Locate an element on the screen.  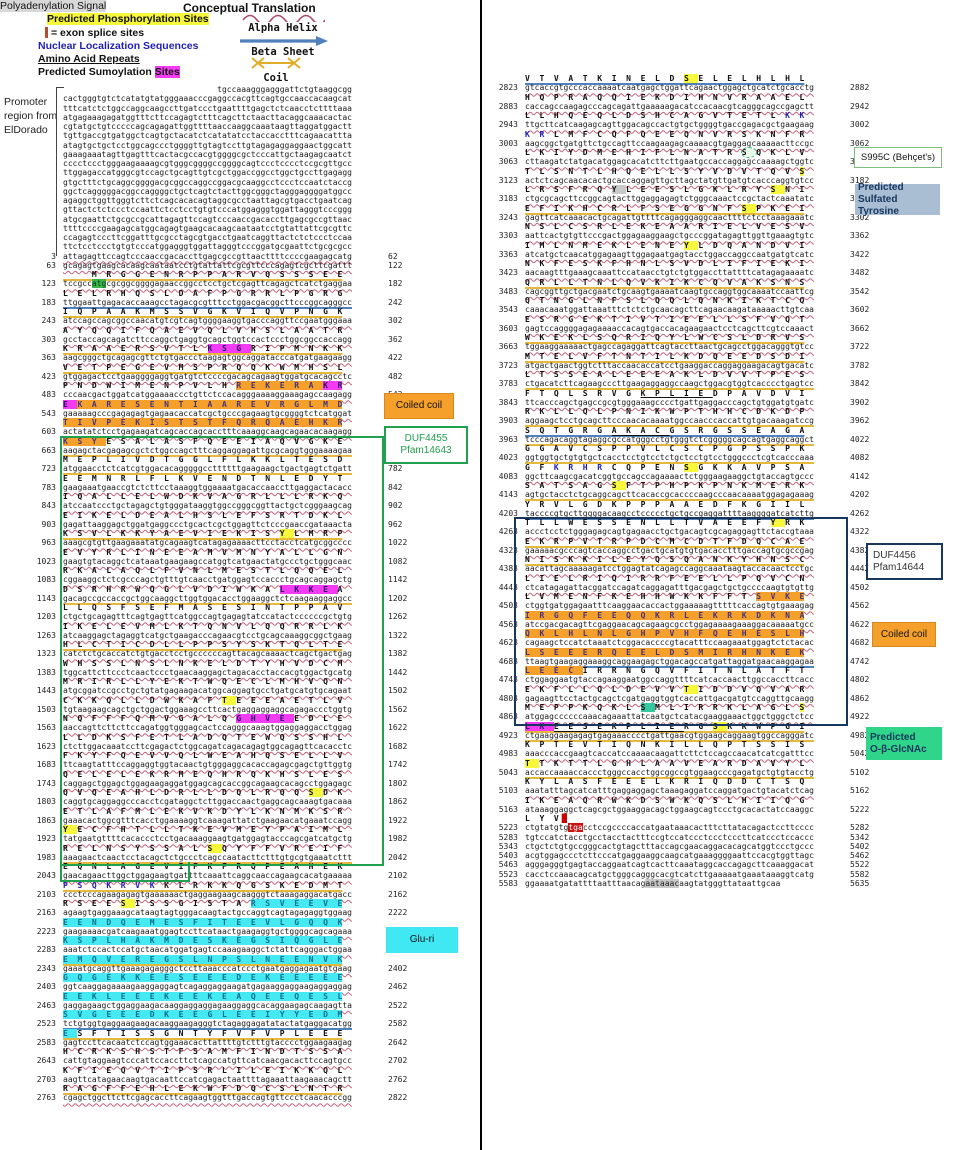
position-number-right: 1982 is located at coordinates (398, 839).